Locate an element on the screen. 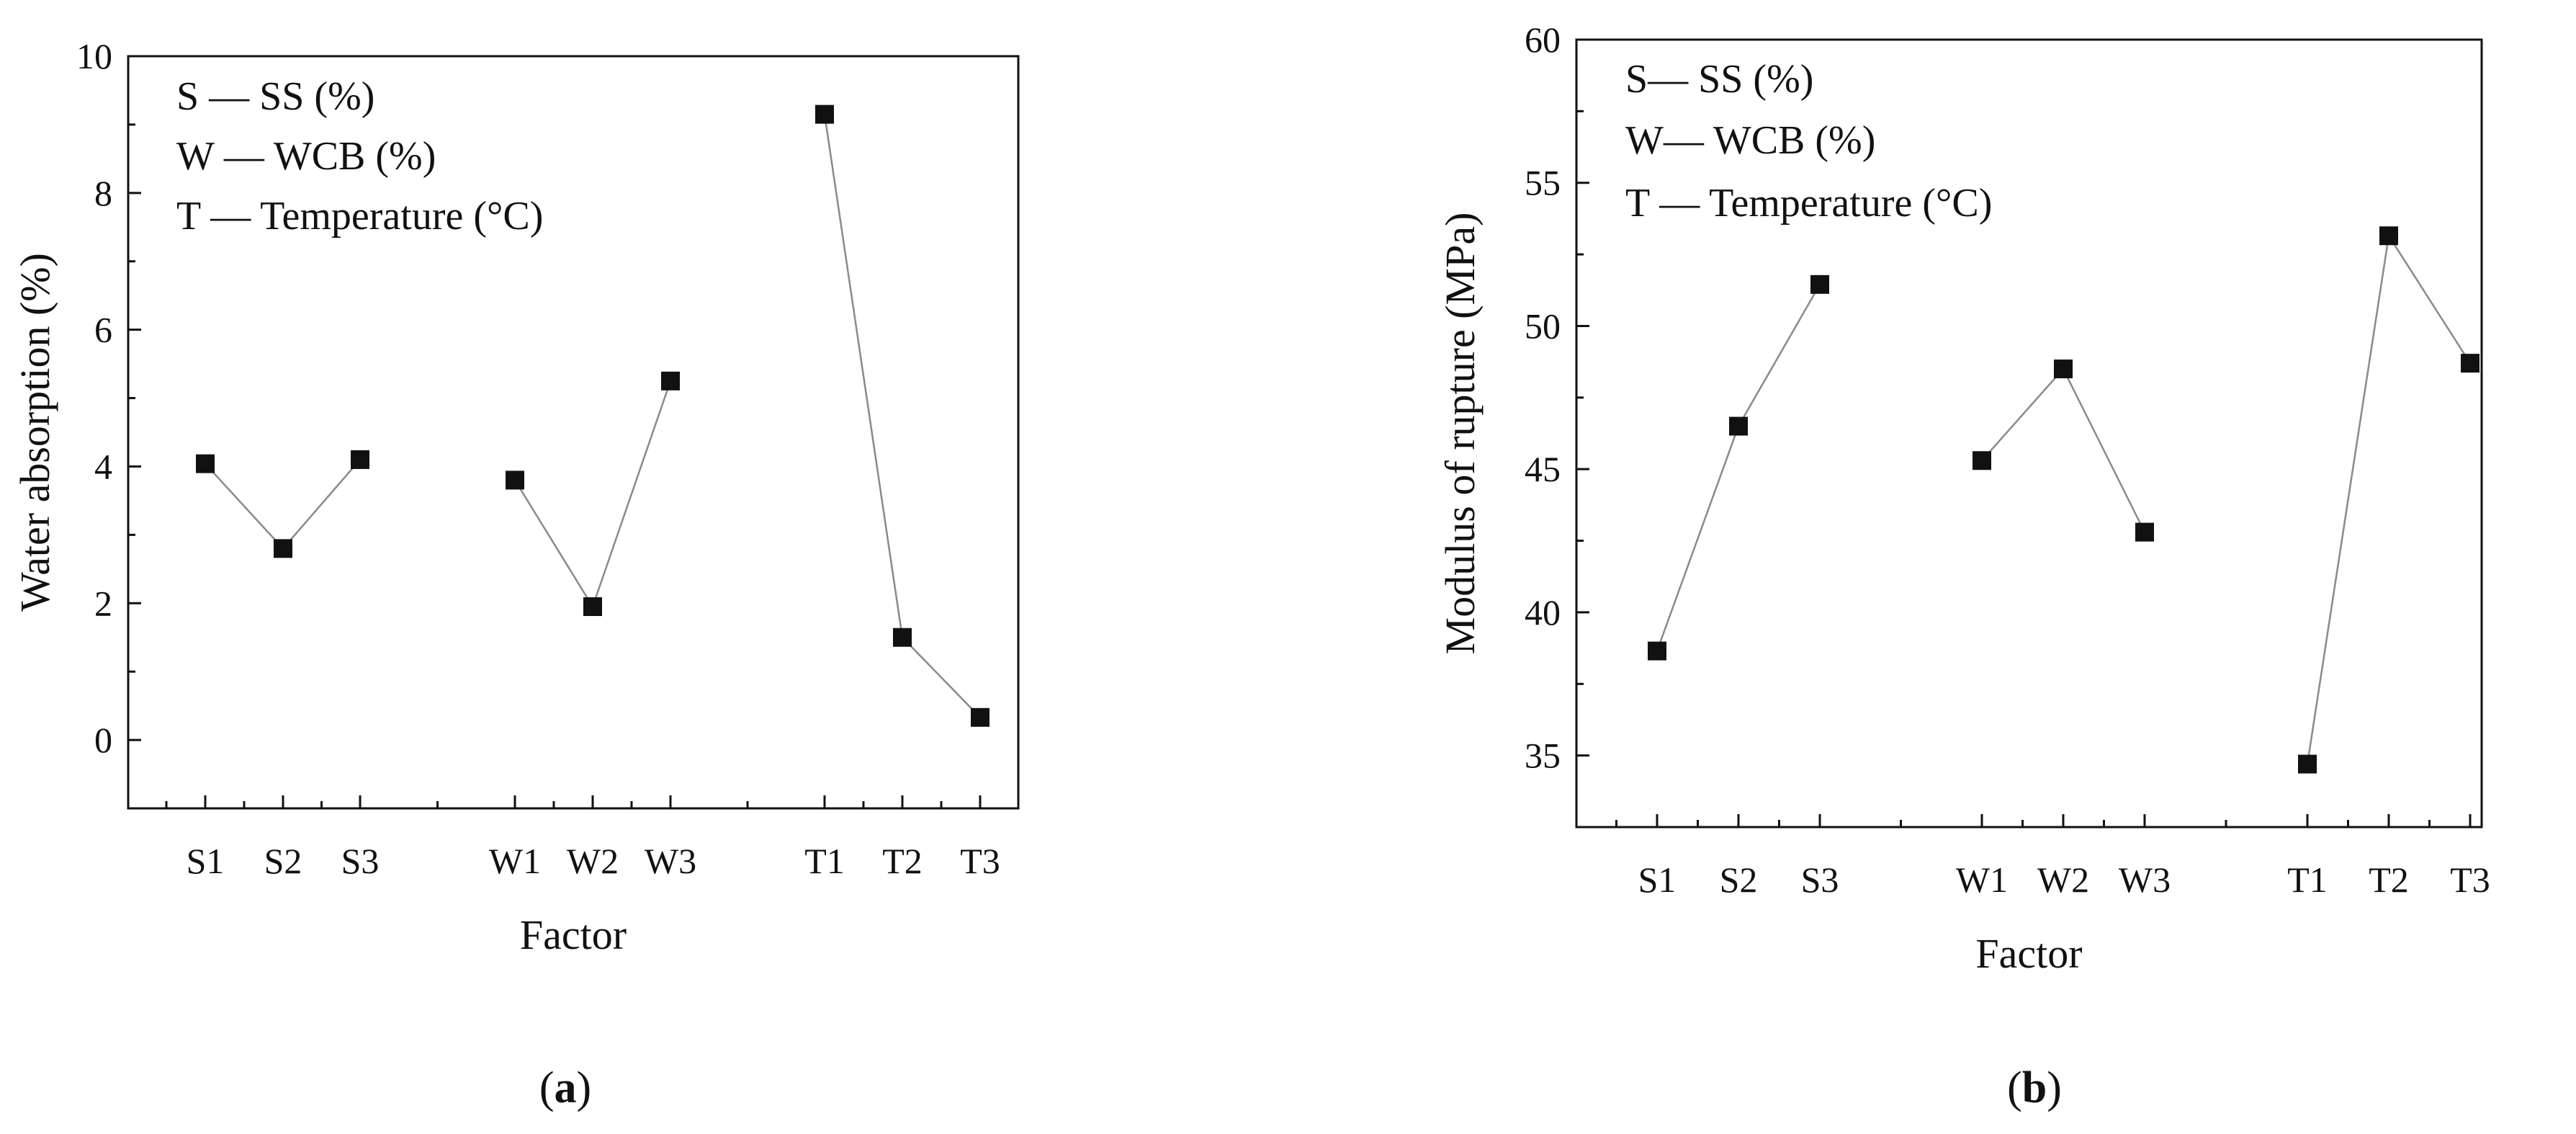  y-axis-label: Modulus of rupture (MPa) is located at coordinates (1460, 434).